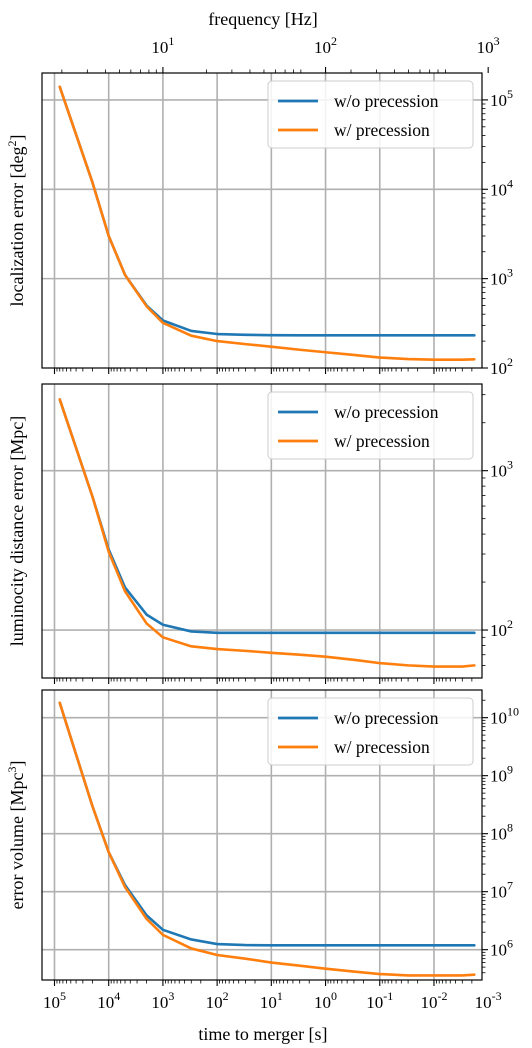  I want to click on x-tick-label-8: 10⁻³, so click(488, 1000).